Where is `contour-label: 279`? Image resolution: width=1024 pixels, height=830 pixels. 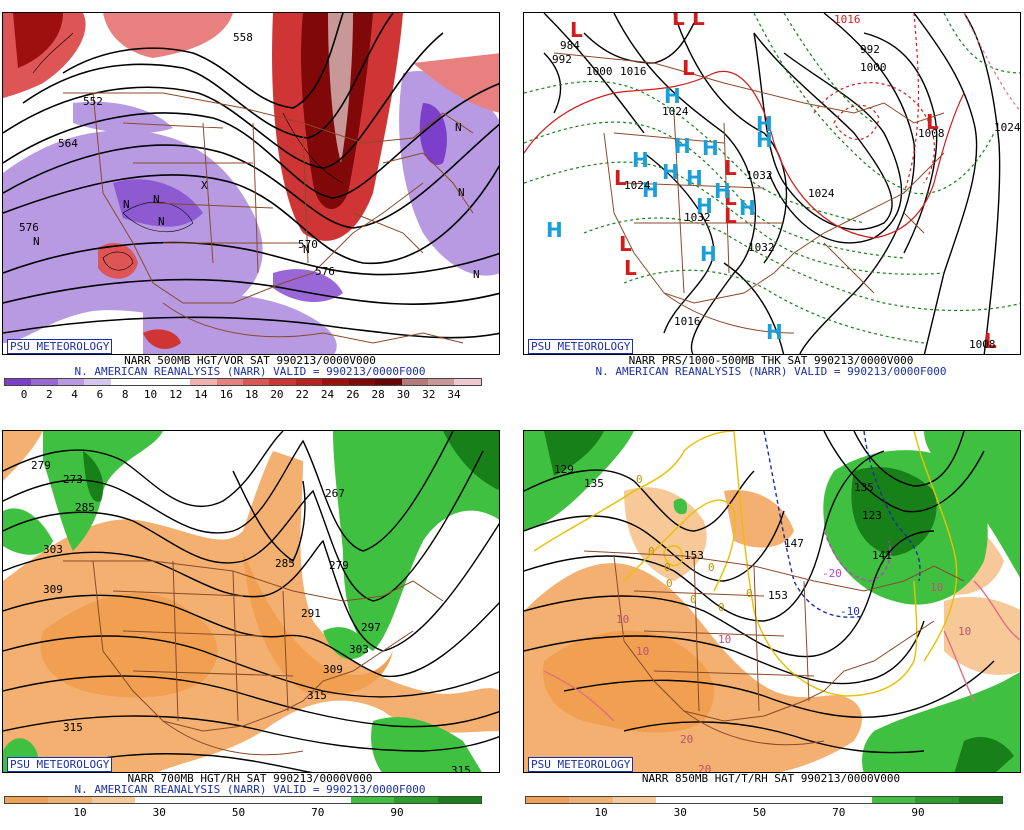
contour-label: 279 is located at coordinates (41, 465).